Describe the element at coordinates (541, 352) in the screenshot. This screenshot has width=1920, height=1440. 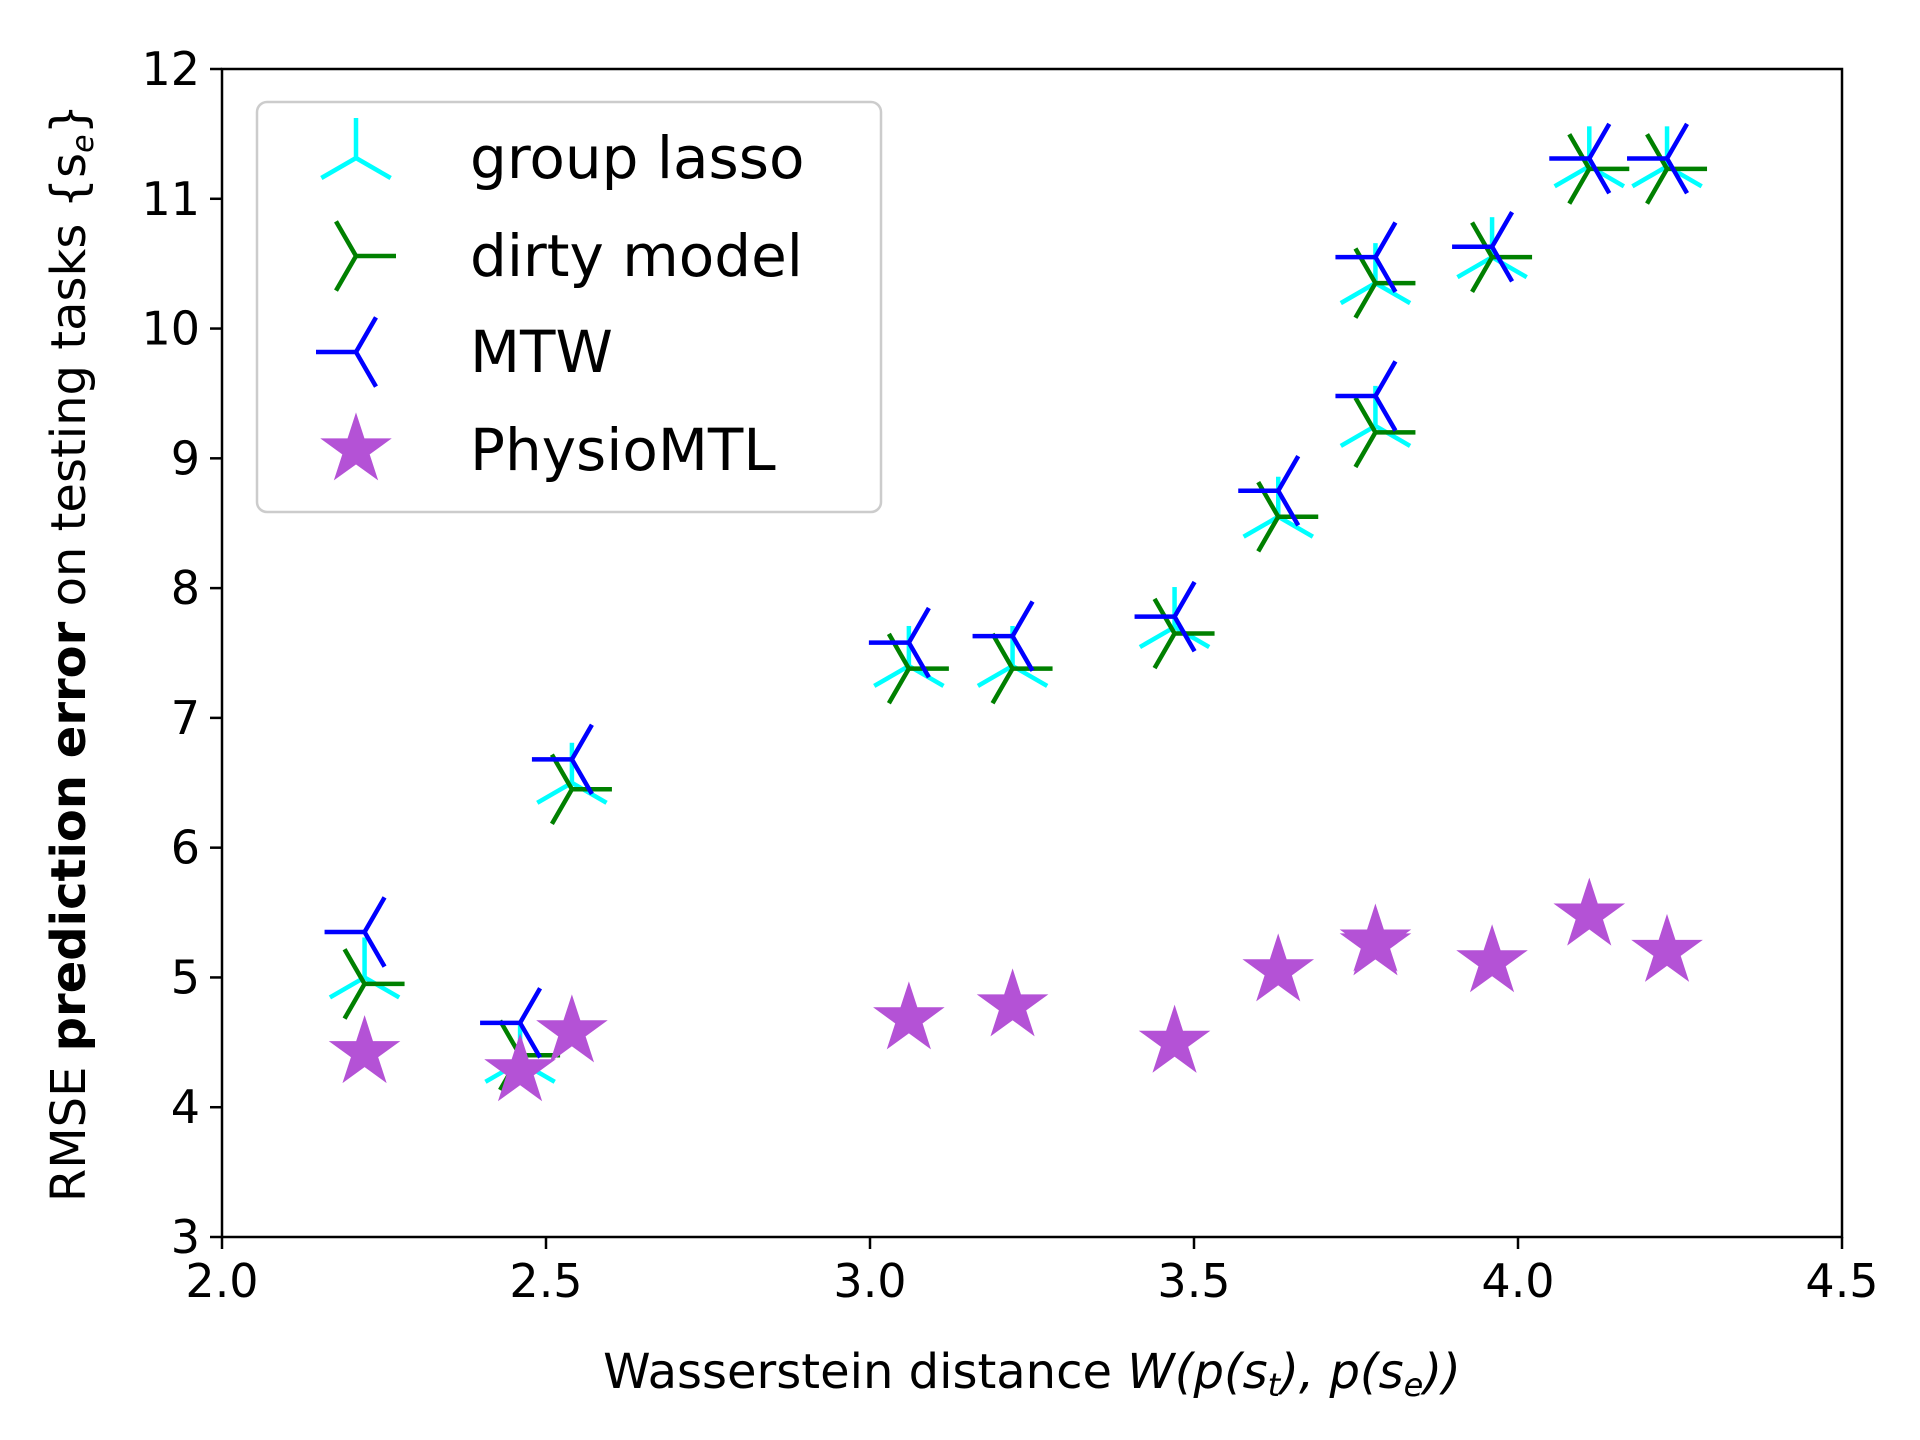
I see `legend-label-mtw: MTW` at that location.